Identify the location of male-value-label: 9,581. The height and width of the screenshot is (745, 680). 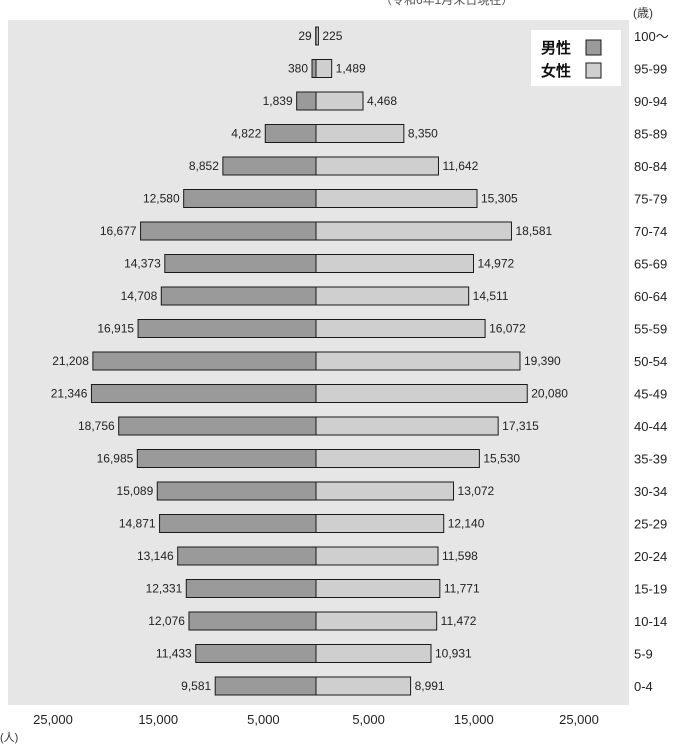
(196, 686).